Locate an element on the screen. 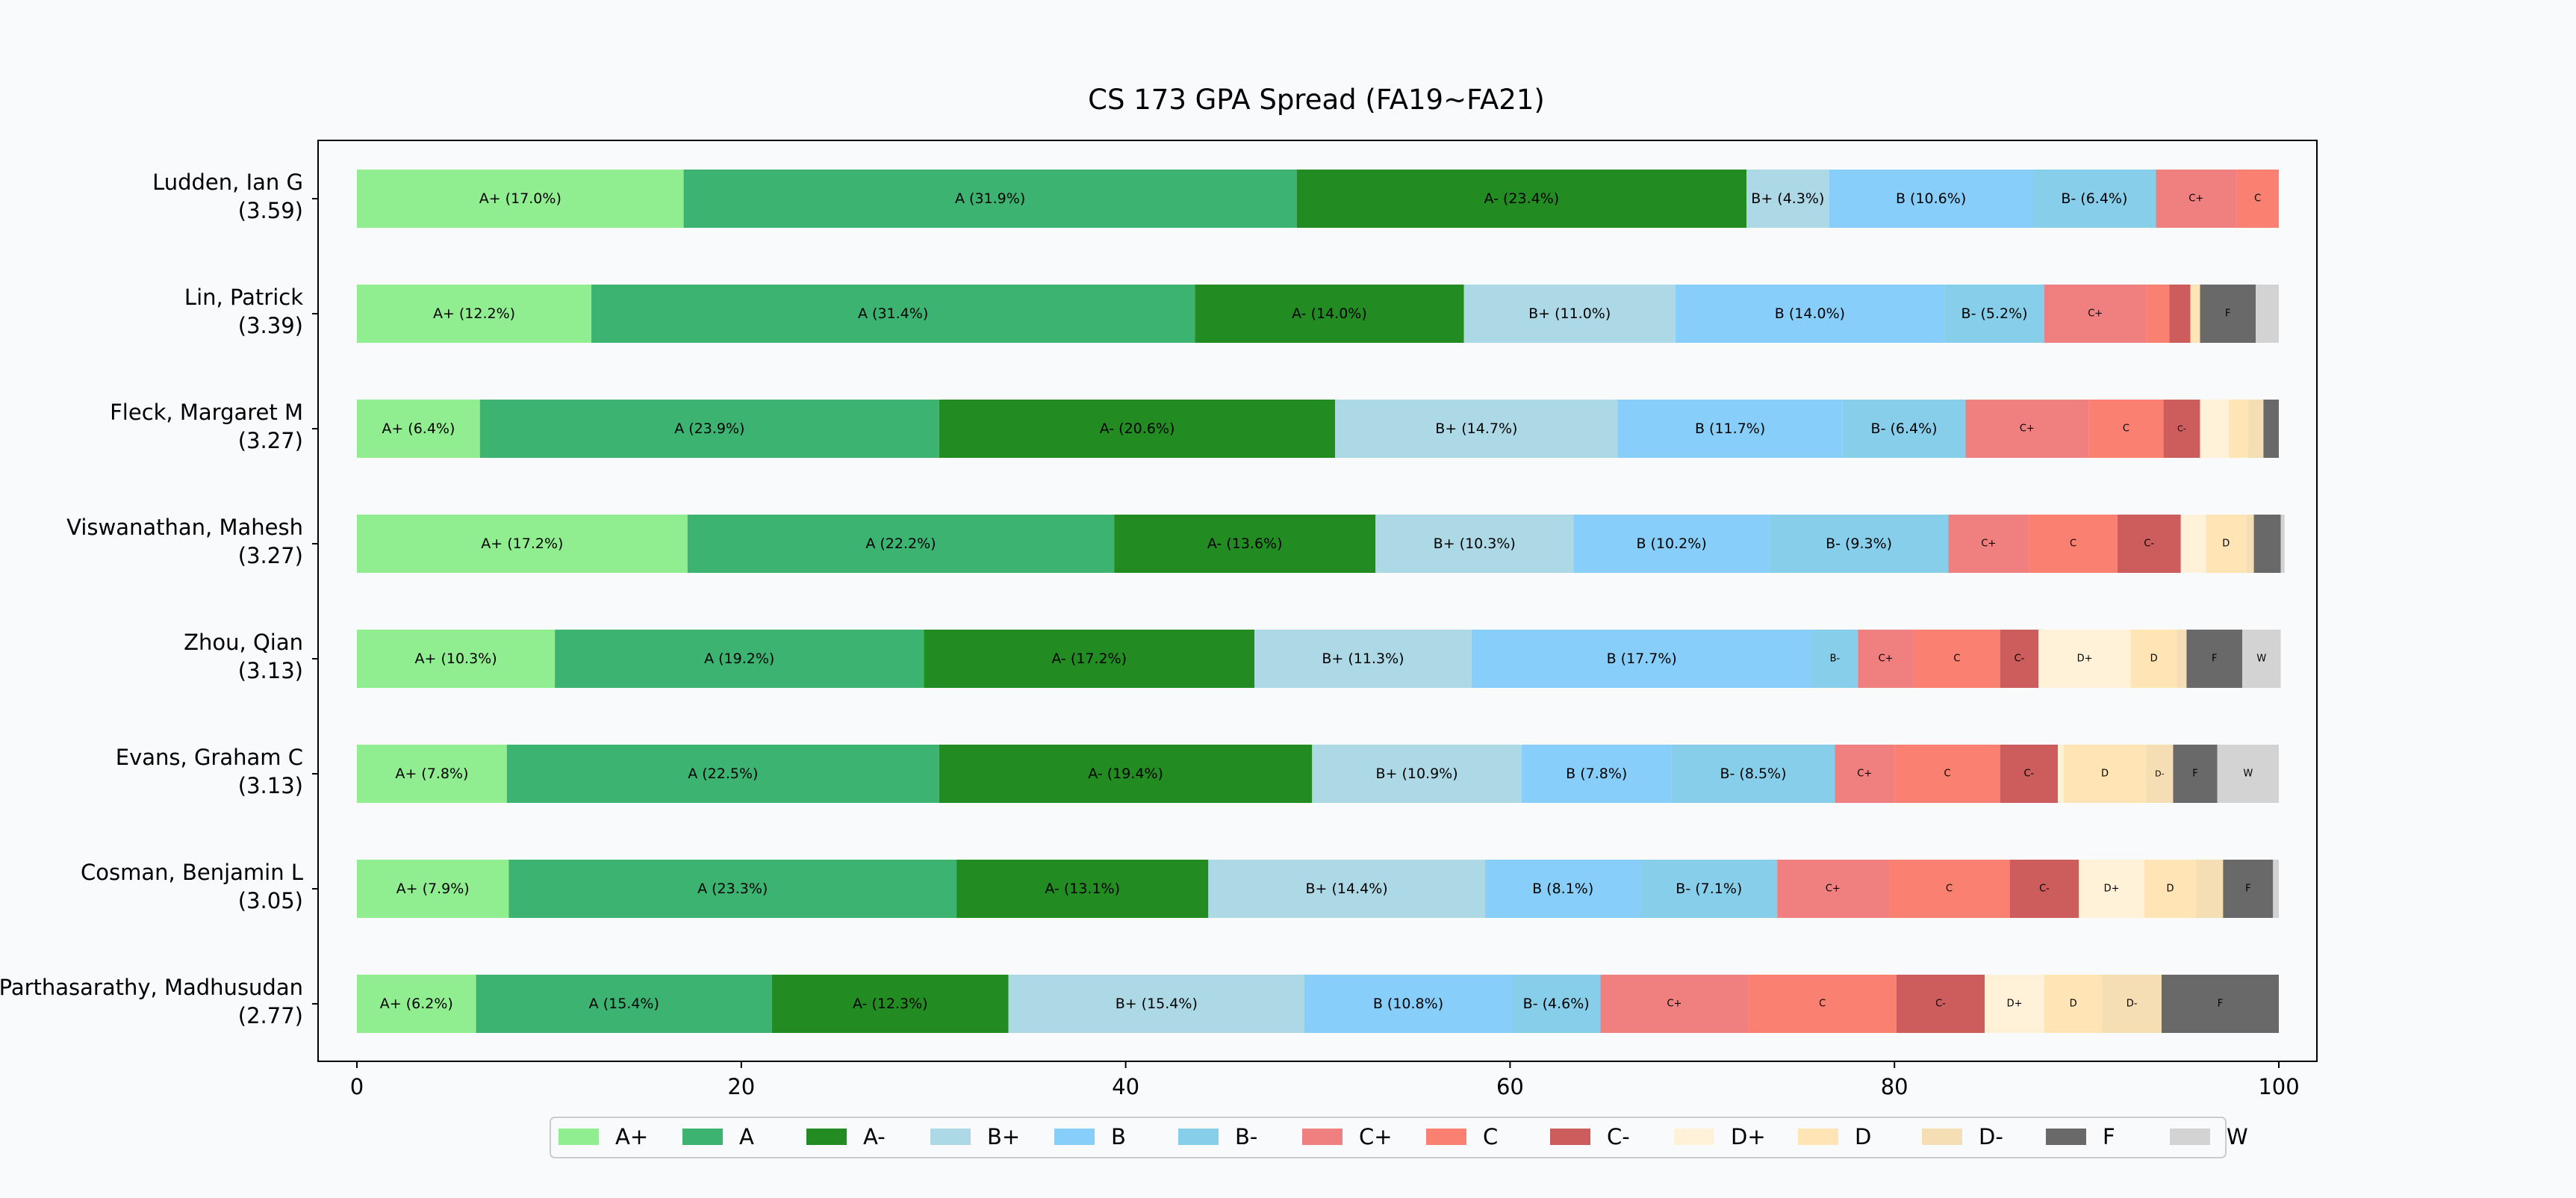  legend-item: D- is located at coordinates (1962, 1137).